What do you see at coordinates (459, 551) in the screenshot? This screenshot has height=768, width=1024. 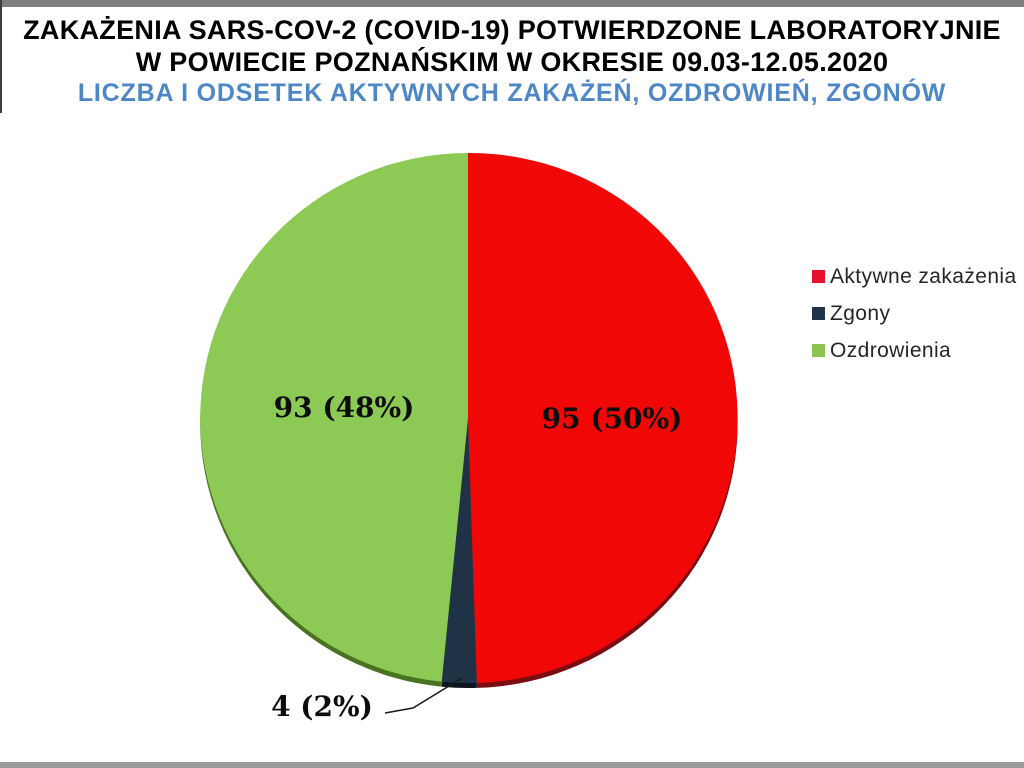 I see `pie-slice-zgony` at bounding box center [459, 551].